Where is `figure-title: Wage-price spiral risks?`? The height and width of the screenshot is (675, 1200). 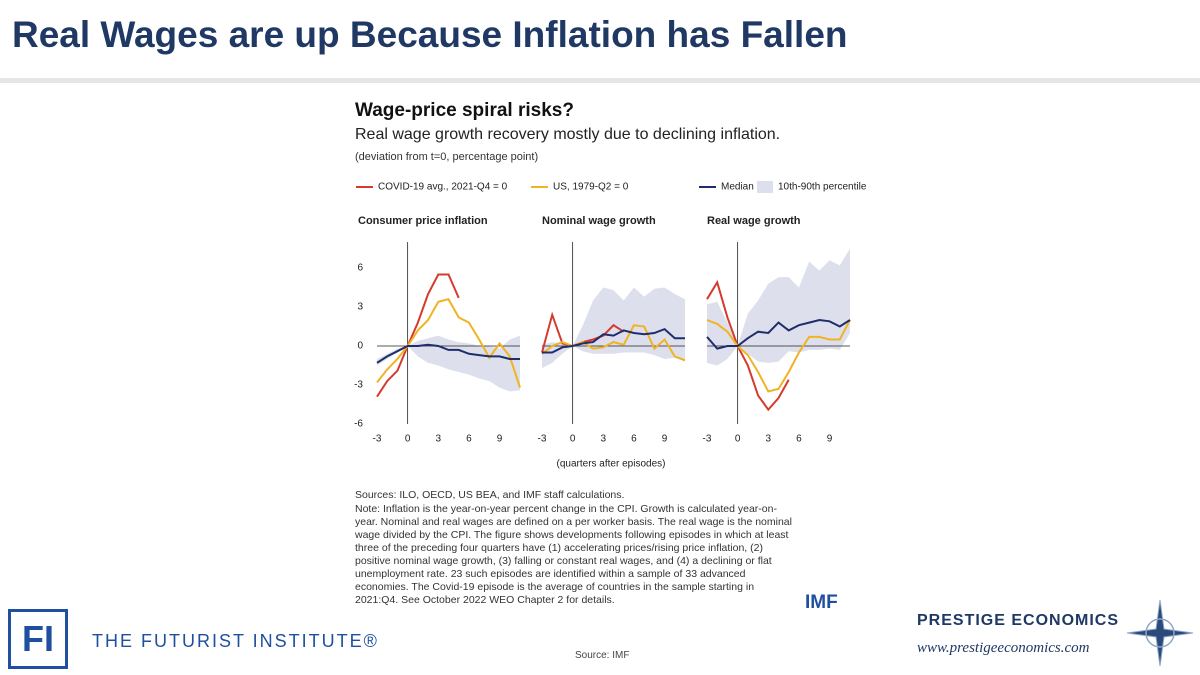
figure-title: Wage-price spiral risks? is located at coordinates (464, 110).